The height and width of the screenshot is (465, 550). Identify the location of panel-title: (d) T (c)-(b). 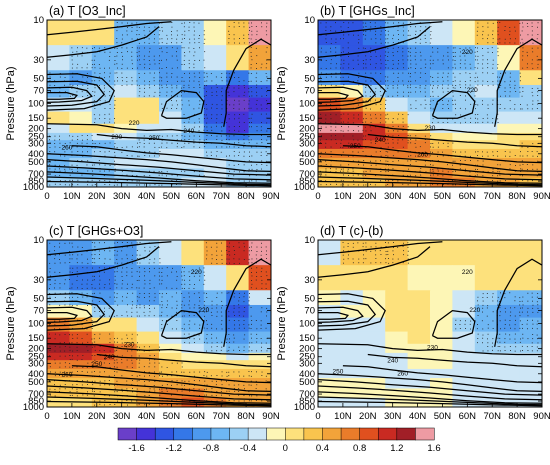
(351, 231).